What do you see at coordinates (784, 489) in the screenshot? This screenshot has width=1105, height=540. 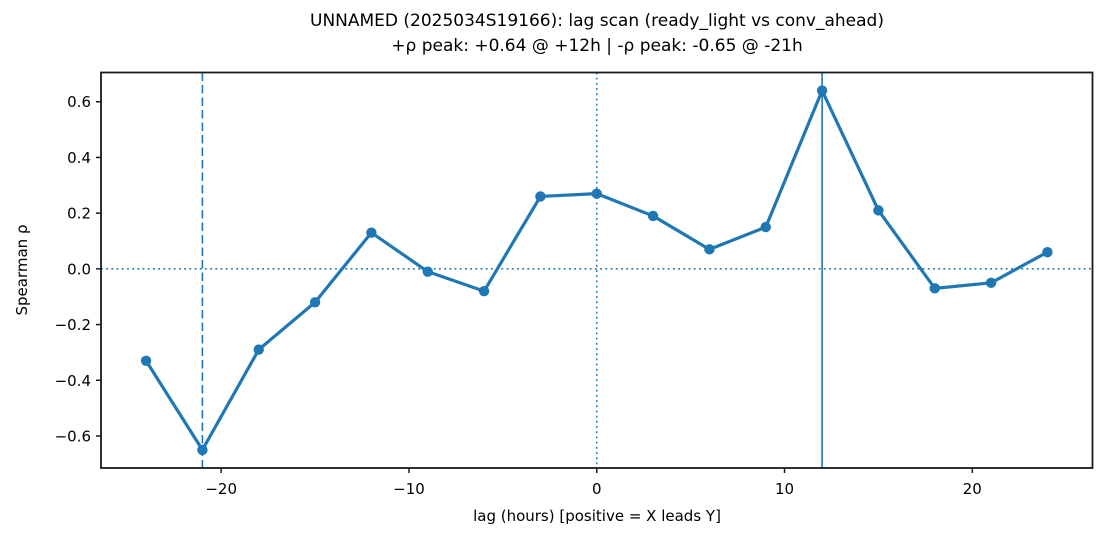 I see `x-tick-label: 10` at bounding box center [784, 489].